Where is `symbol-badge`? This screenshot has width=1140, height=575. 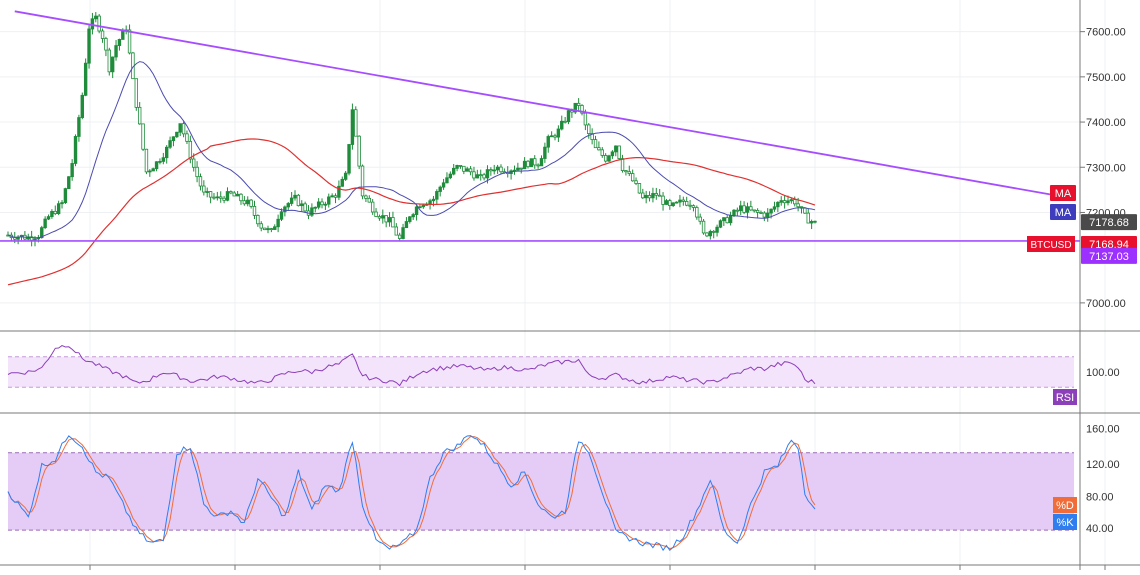 symbol-badge is located at coordinates (1051, 244).